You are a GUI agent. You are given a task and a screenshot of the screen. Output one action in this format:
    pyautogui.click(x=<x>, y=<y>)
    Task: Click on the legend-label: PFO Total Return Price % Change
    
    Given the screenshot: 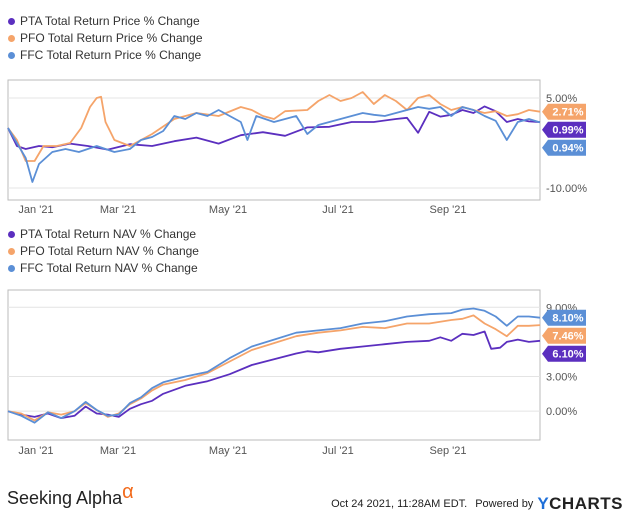 What is the action you would take?
    pyautogui.click(x=111, y=38)
    